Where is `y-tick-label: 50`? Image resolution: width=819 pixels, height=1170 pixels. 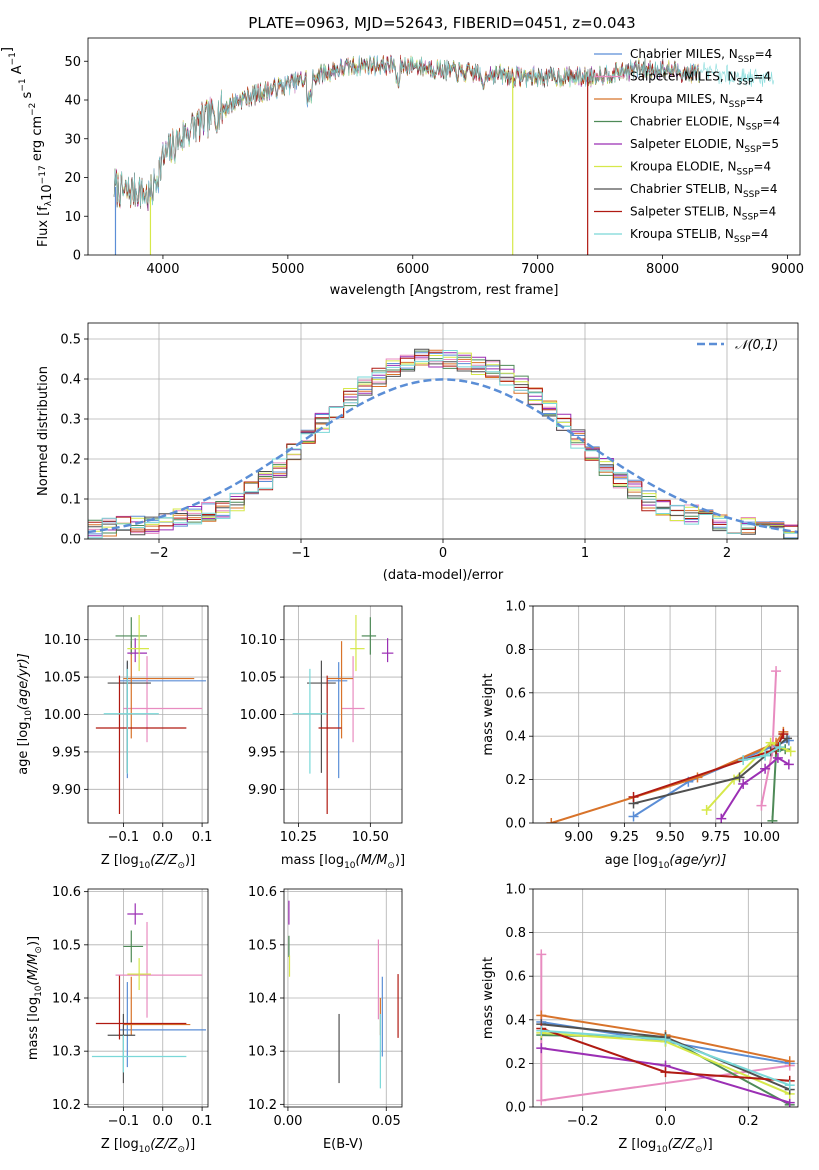
y-tick-label: 50 is located at coordinates (72, 62).